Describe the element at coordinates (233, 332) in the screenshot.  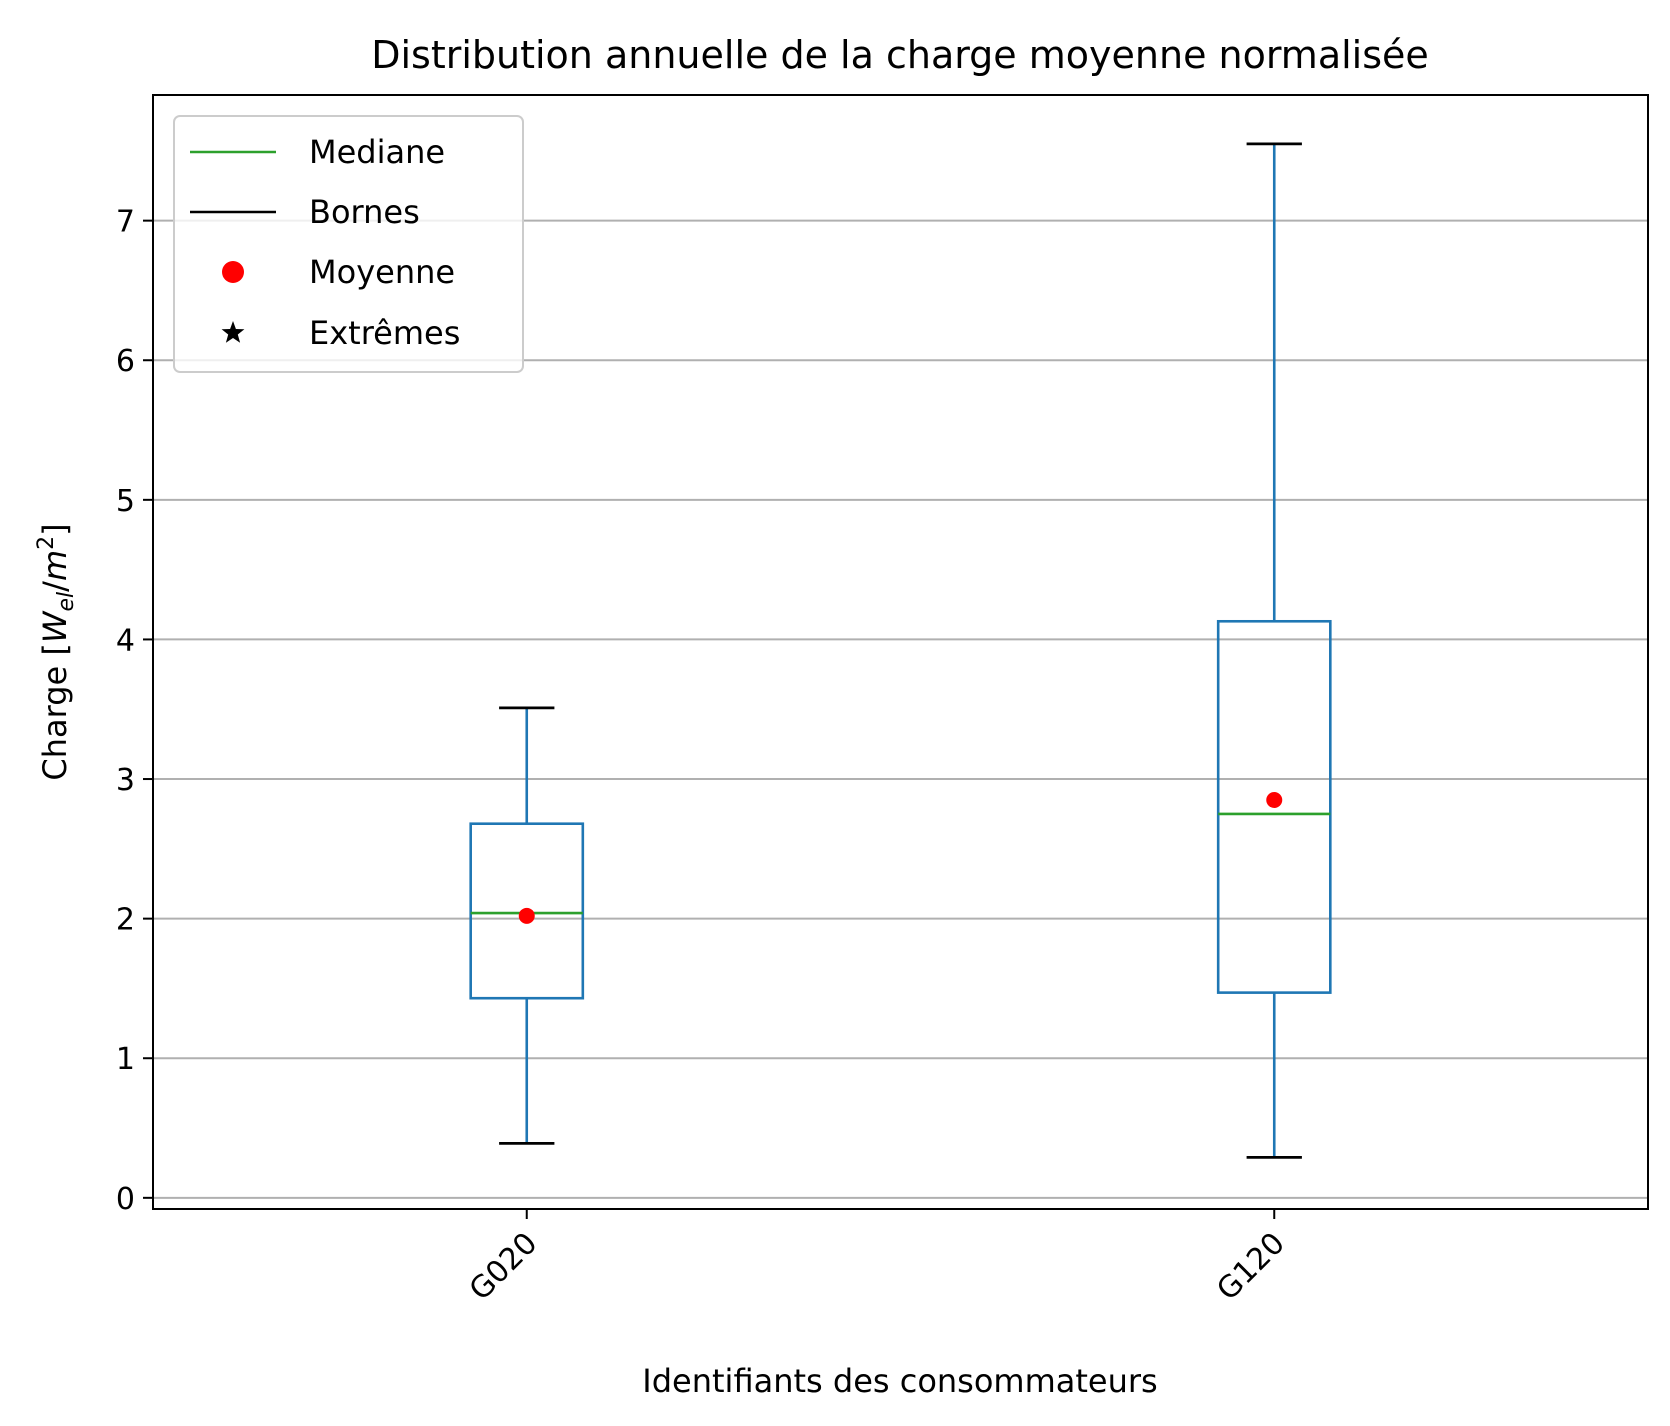
I see `legend-star-icon` at that location.